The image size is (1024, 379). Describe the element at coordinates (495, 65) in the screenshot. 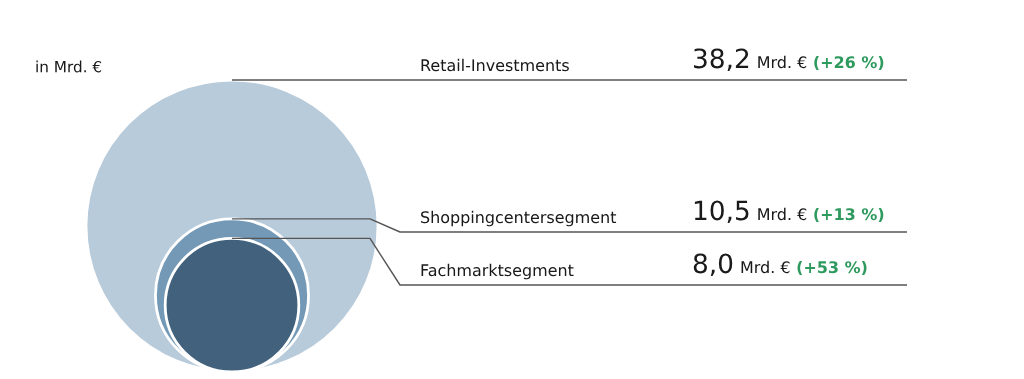

I see `category-label: Retail-Investments` at that location.